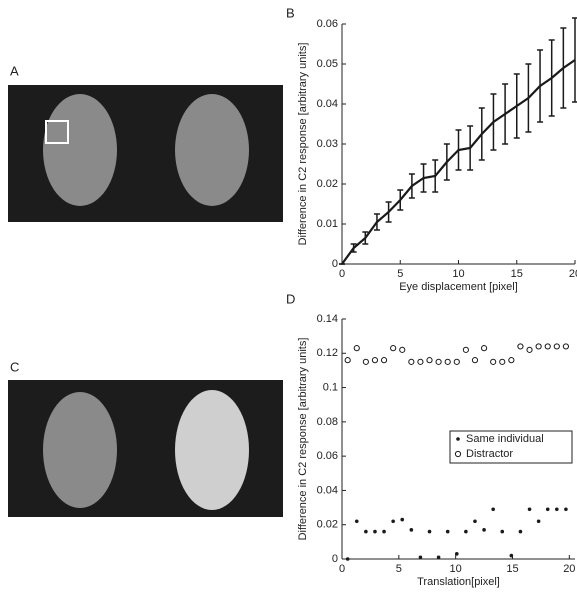 This screenshot has height=592, width=577. What do you see at coordinates (489, 454) in the screenshot?
I see `legend-label: Distractor` at bounding box center [489, 454].